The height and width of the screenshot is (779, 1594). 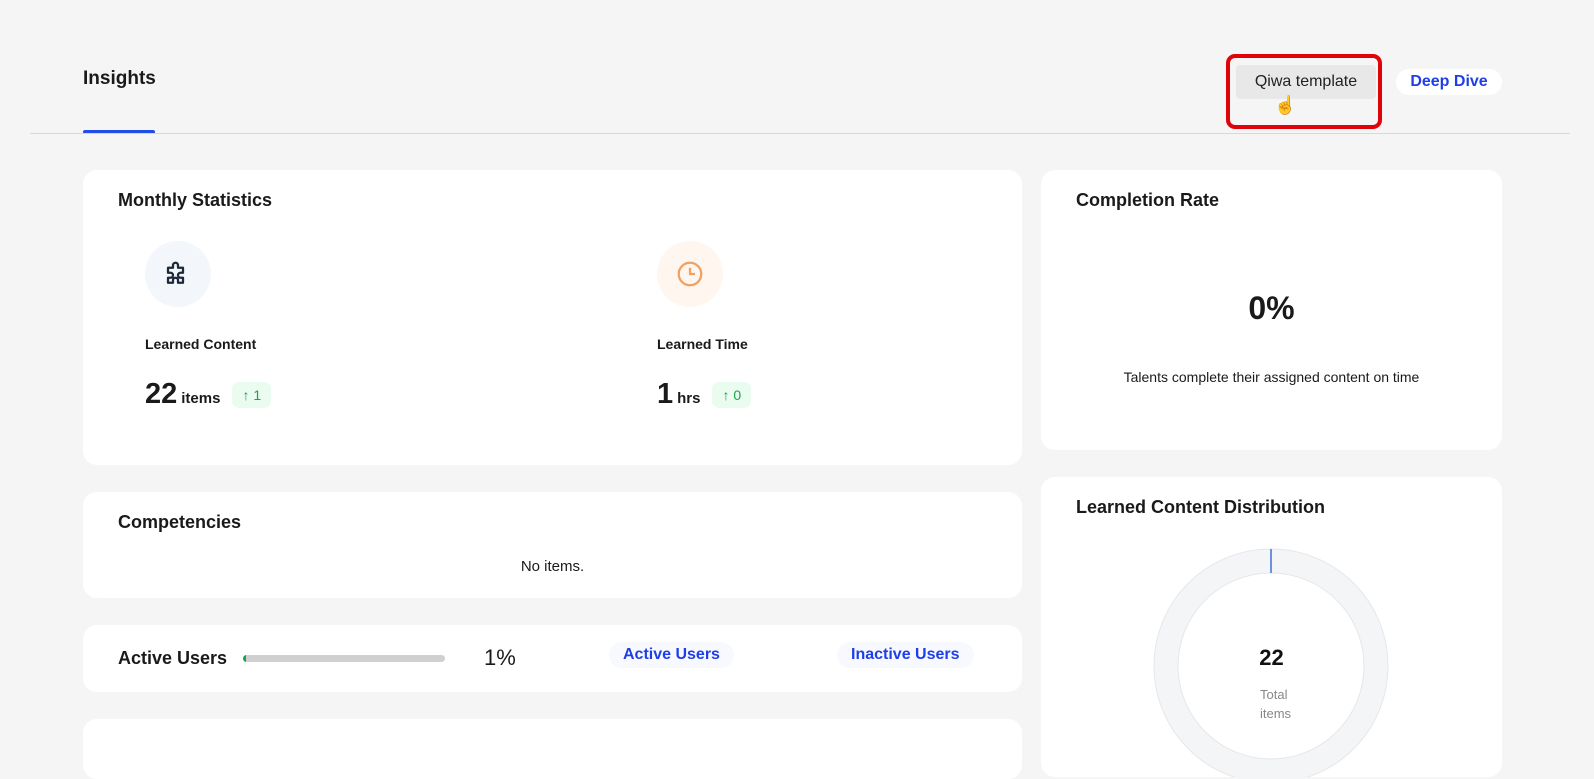 What do you see at coordinates (1200, 507) in the screenshot?
I see `card-title: Learned Content Distribution` at bounding box center [1200, 507].